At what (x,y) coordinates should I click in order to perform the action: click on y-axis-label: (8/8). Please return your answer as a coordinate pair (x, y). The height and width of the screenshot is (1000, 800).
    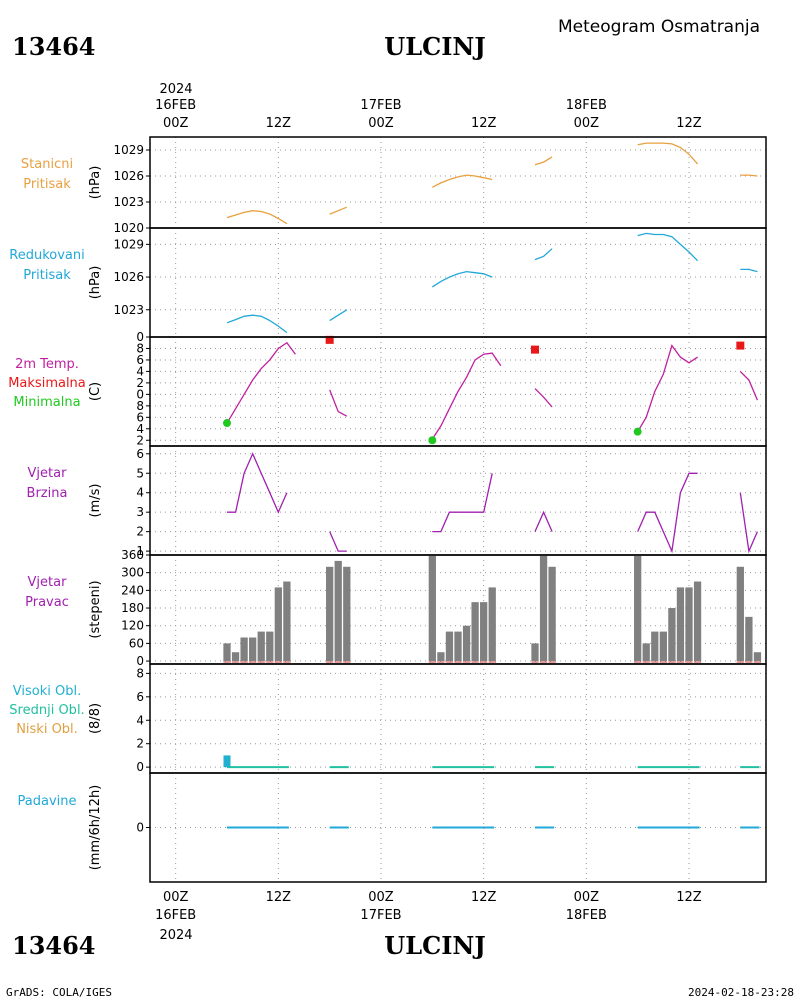
    Looking at the image, I should click on (95, 718).